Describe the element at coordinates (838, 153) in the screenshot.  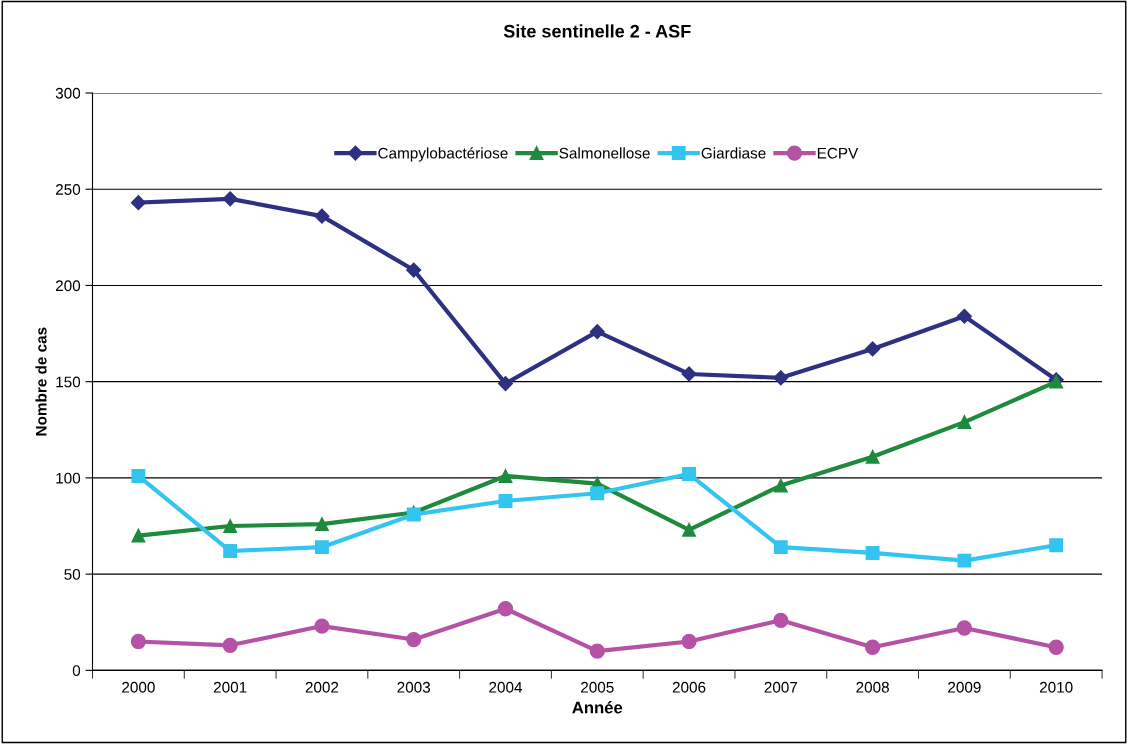
I see `legend-label: ECPV` at that location.